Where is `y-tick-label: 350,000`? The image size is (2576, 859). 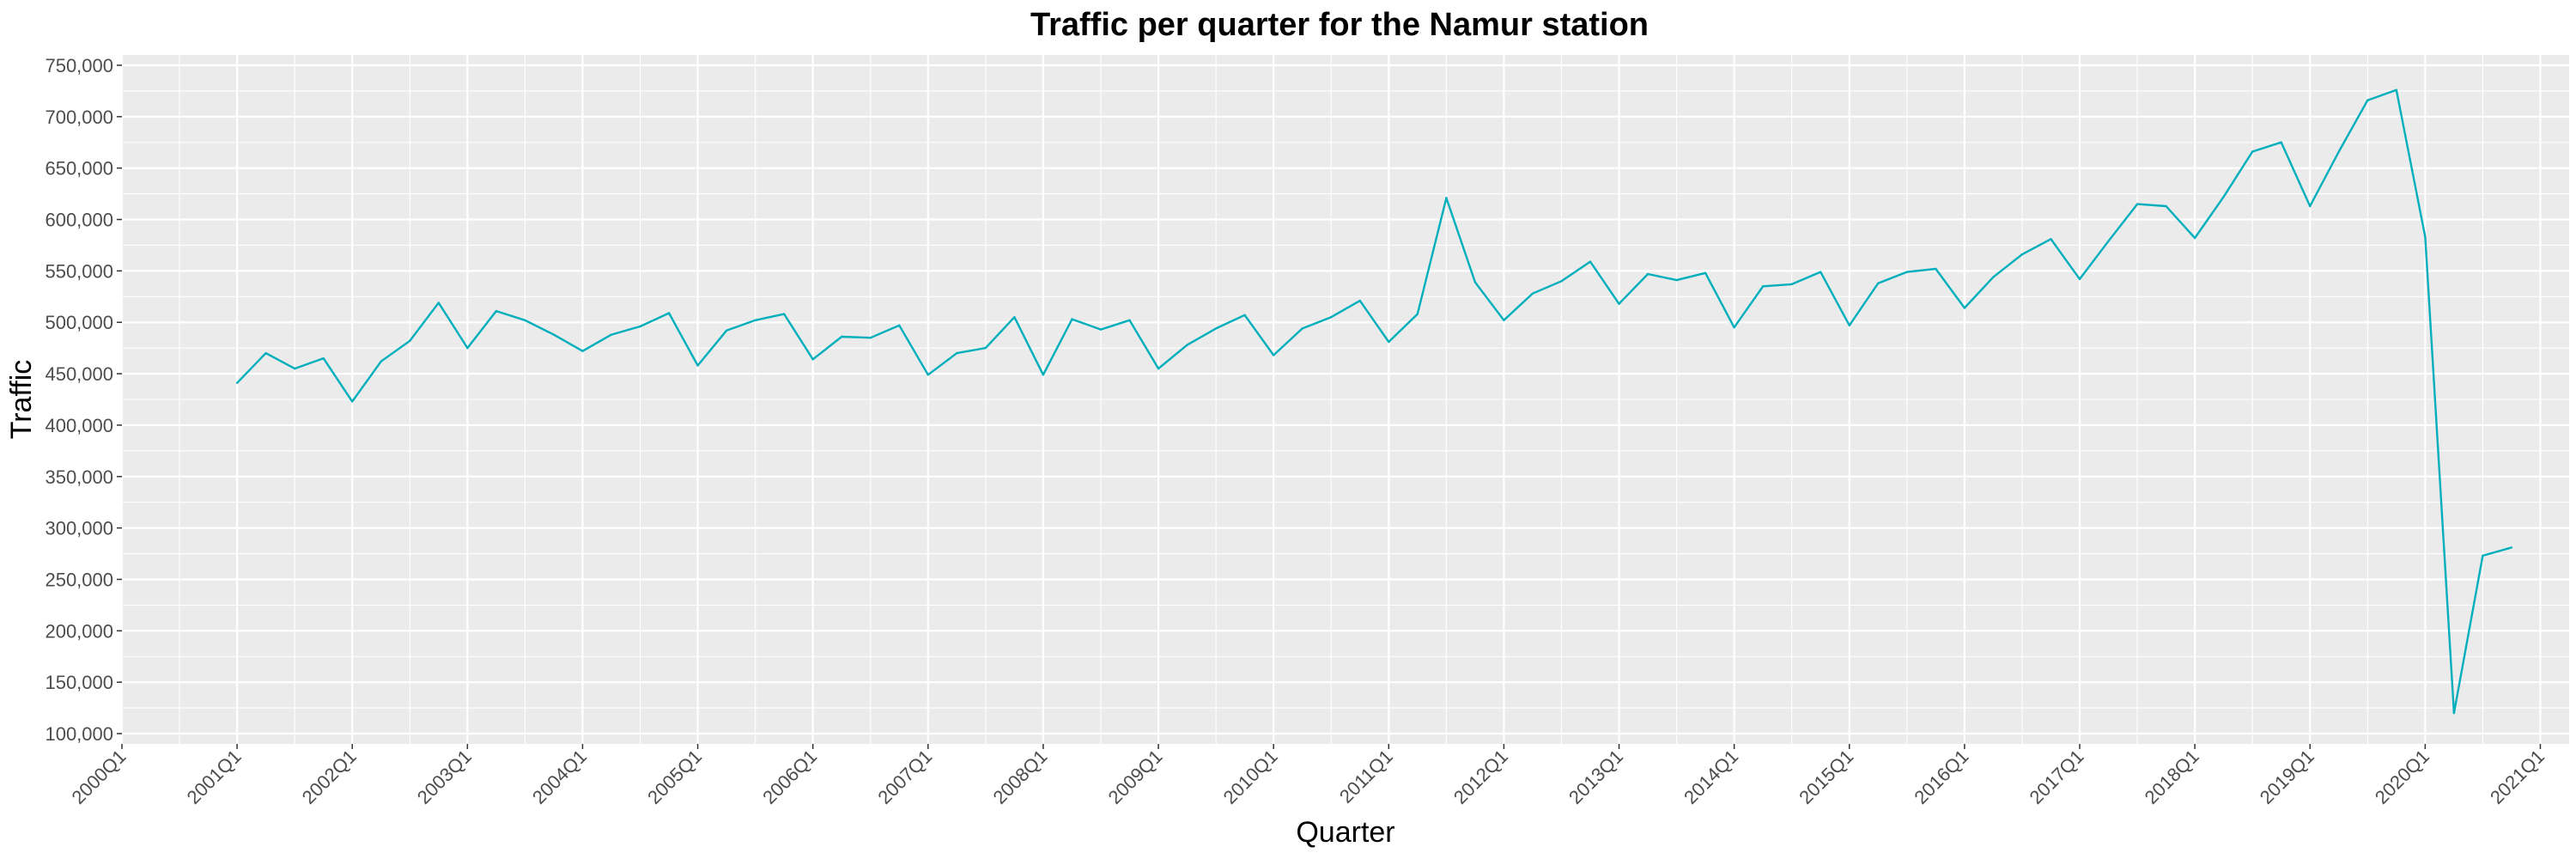 y-tick-label: 350,000 is located at coordinates (79, 477).